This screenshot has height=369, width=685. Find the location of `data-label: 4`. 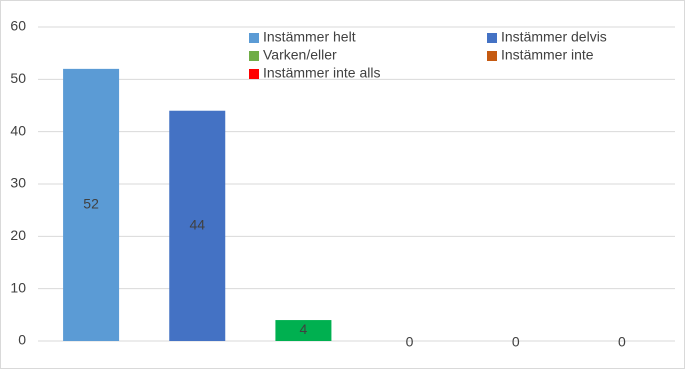

data-label: 4 is located at coordinates (304, 329).